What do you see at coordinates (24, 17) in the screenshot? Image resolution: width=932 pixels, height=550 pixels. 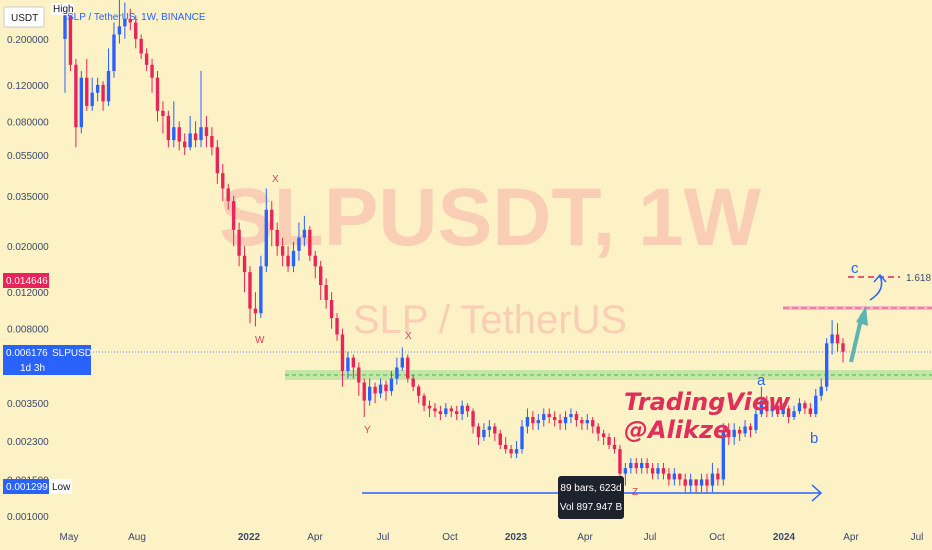 I see `currency-box` at bounding box center [24, 17].